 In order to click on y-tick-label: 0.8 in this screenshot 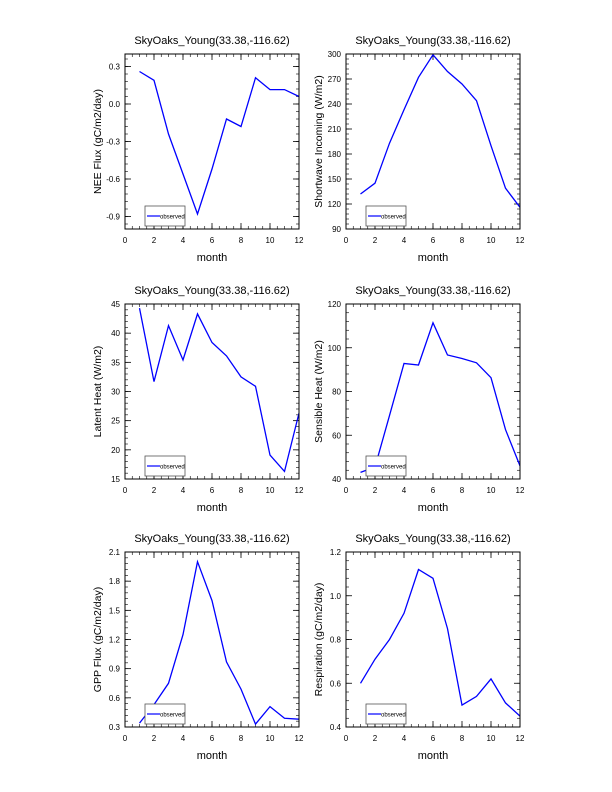, I will do `click(336, 640)`.